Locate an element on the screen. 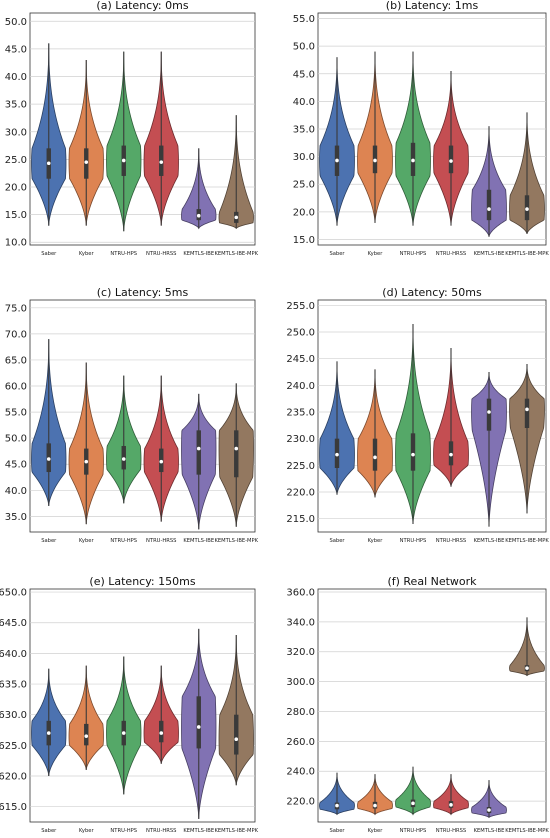 Image resolution: width=550 pixels, height=838 pixels. y-tick-label: 60.0 is located at coordinates (16, 387).